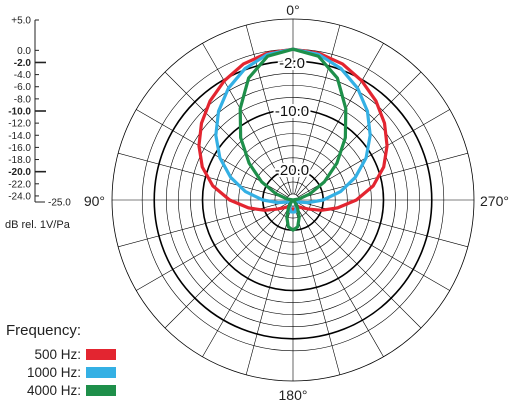 The height and width of the screenshot is (408, 515). Describe the element at coordinates (23, 87) in the screenshot. I see `scale-label: -6.0` at that location.